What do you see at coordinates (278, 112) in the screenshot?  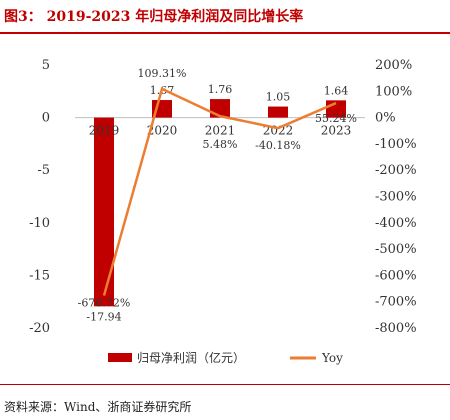 I see `bar-profit-2022` at bounding box center [278, 112].